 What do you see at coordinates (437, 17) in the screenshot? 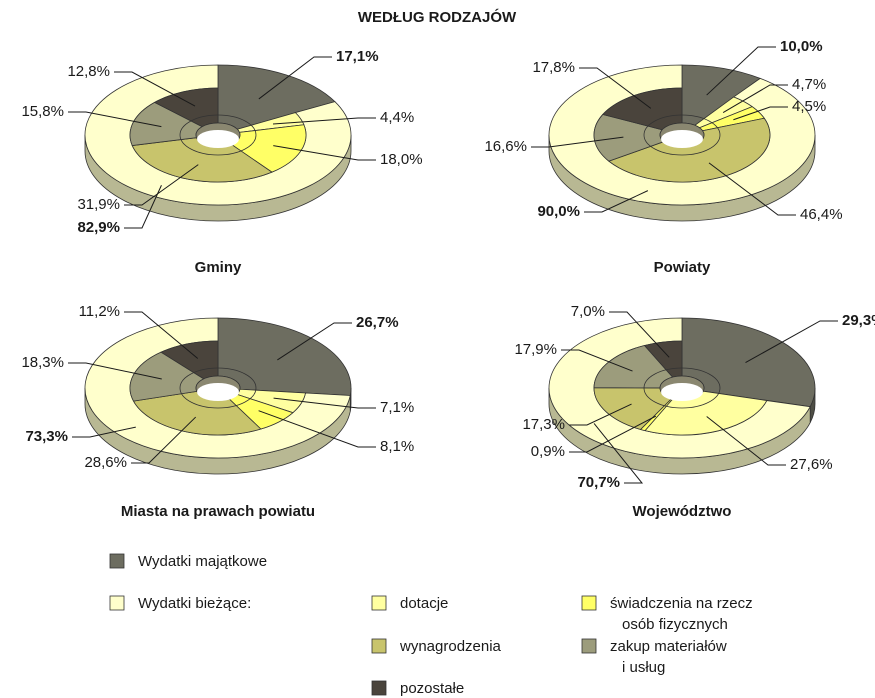
I see `page-title: WEDŁUG RODZAJÓW` at bounding box center [437, 17].